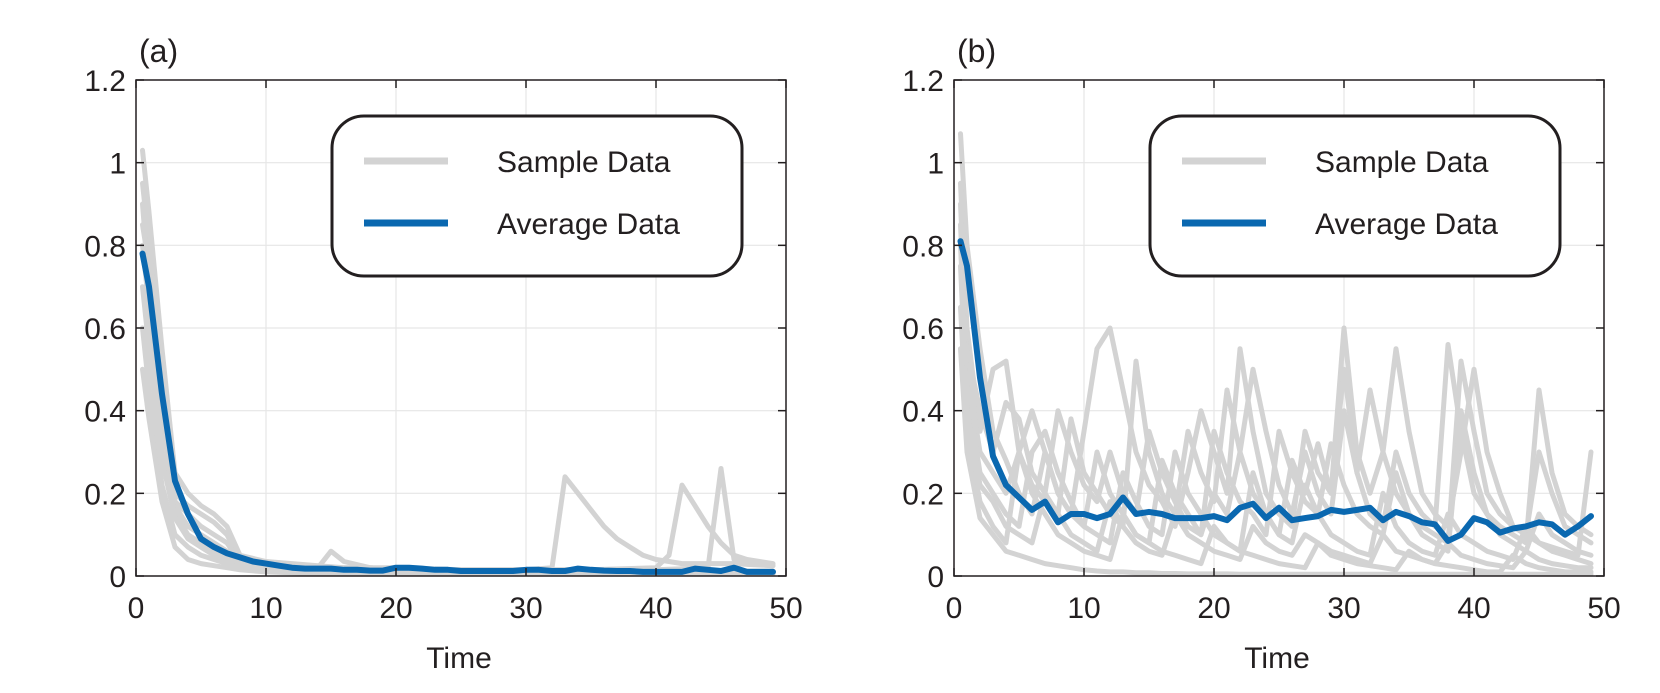 The image size is (1660, 693). What do you see at coordinates (976, 51) in the screenshot?
I see `panel-label: (b)` at bounding box center [976, 51].